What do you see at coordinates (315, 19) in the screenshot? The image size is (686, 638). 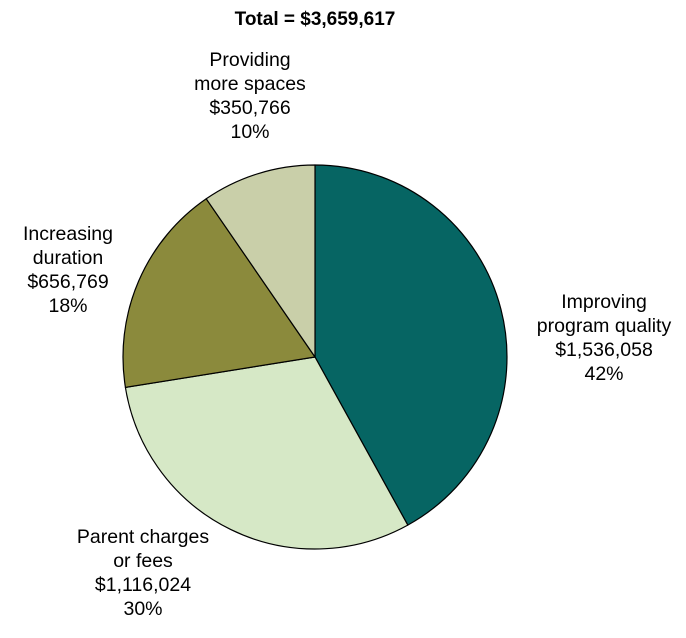 I see `chart-title: Total = $3,659,617` at bounding box center [315, 19].